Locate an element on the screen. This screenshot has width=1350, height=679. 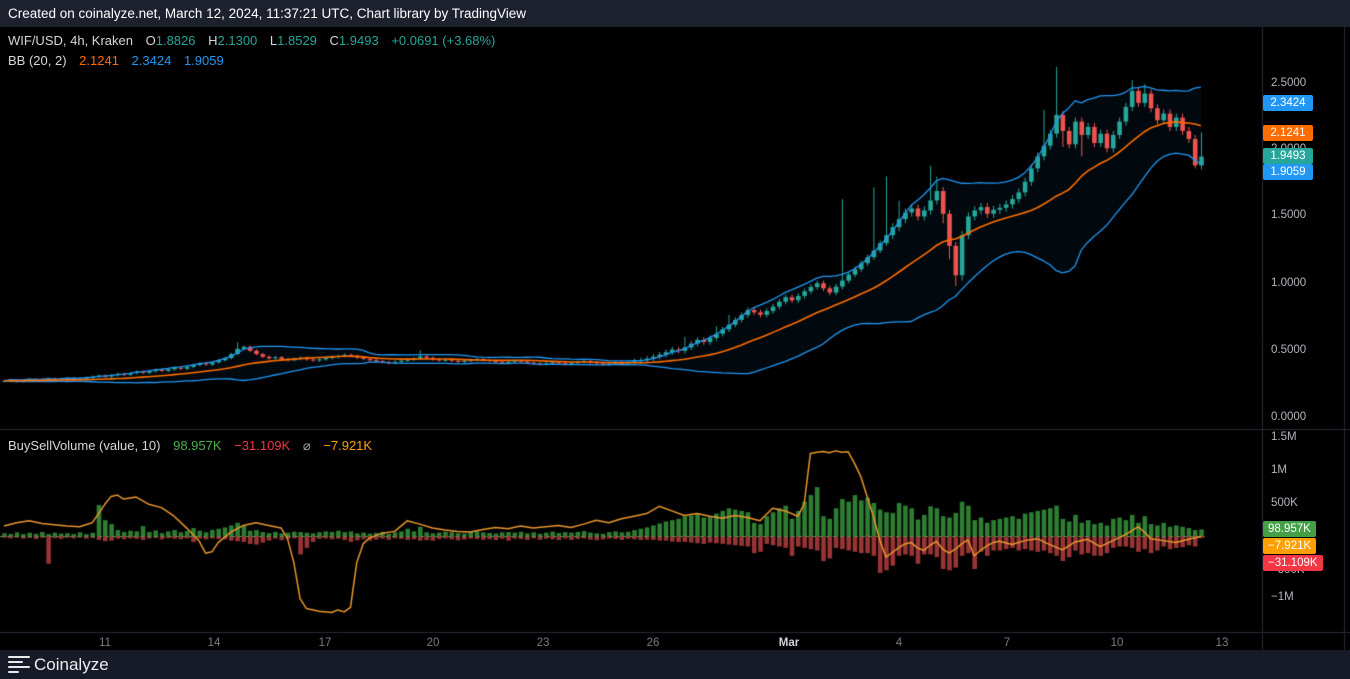
time-axis is located at coordinates (631, 641).